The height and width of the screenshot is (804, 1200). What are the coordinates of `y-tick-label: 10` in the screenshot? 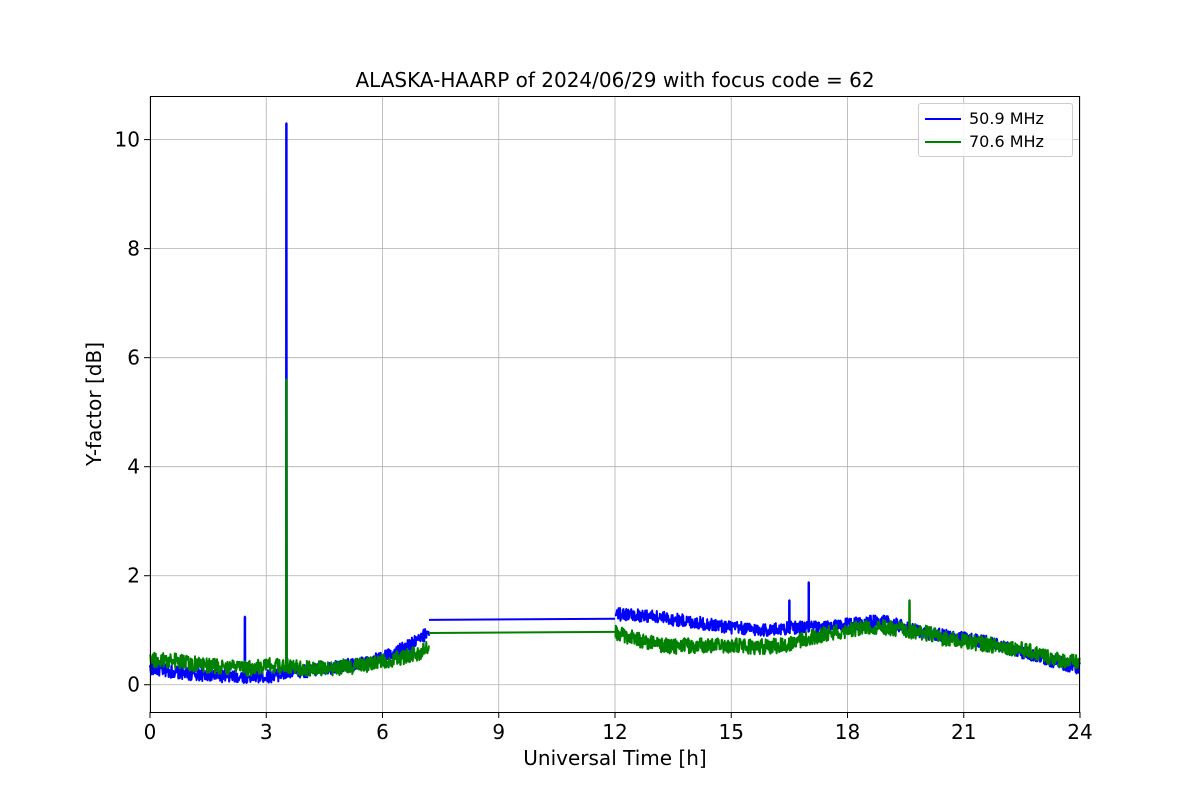 It's located at (127, 140).